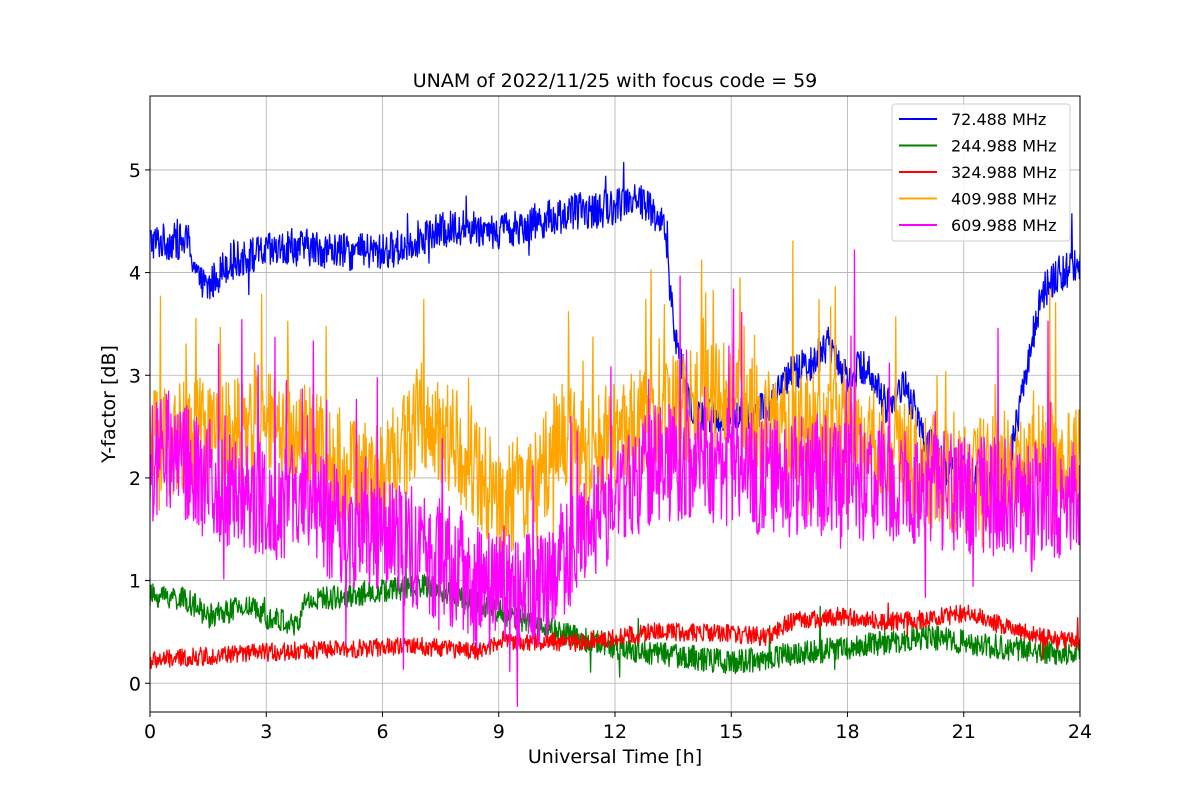  I want to click on x-tick-label: 6, so click(382, 732).